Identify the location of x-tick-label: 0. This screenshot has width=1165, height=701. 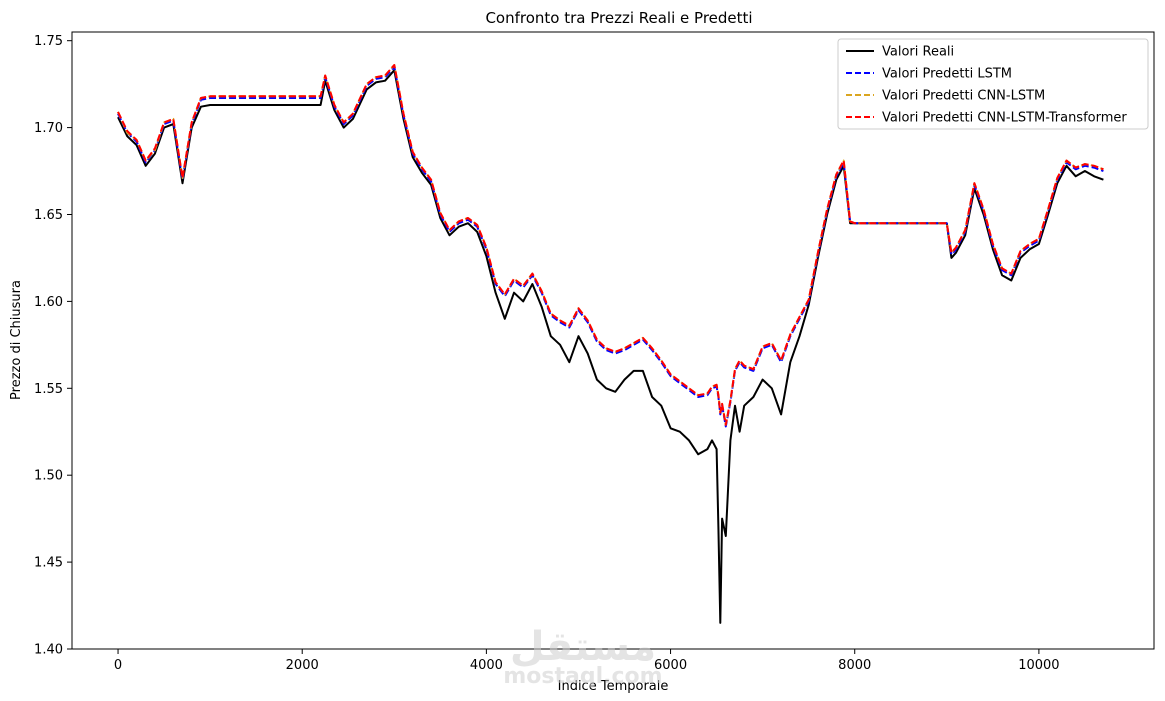
(118, 665).